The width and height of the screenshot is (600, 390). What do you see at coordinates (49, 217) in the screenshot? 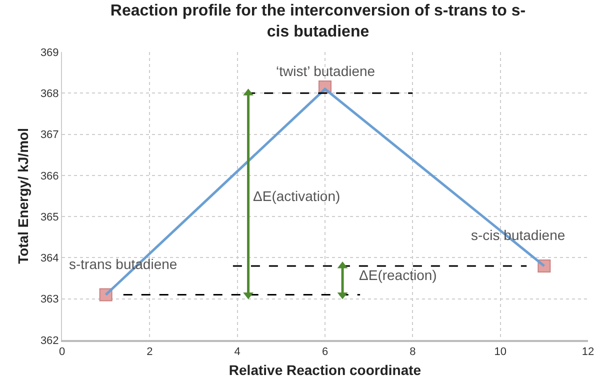
I see `y-tick-label: 365` at bounding box center [49, 217].